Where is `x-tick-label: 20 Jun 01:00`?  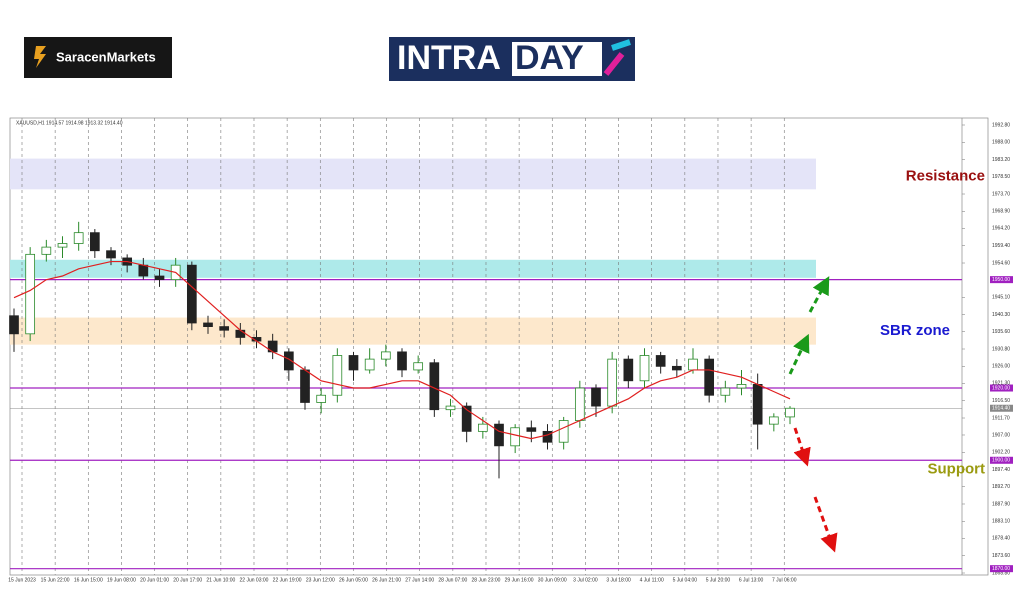 x-tick-label: 20 Jun 01:00 is located at coordinates (154, 580).